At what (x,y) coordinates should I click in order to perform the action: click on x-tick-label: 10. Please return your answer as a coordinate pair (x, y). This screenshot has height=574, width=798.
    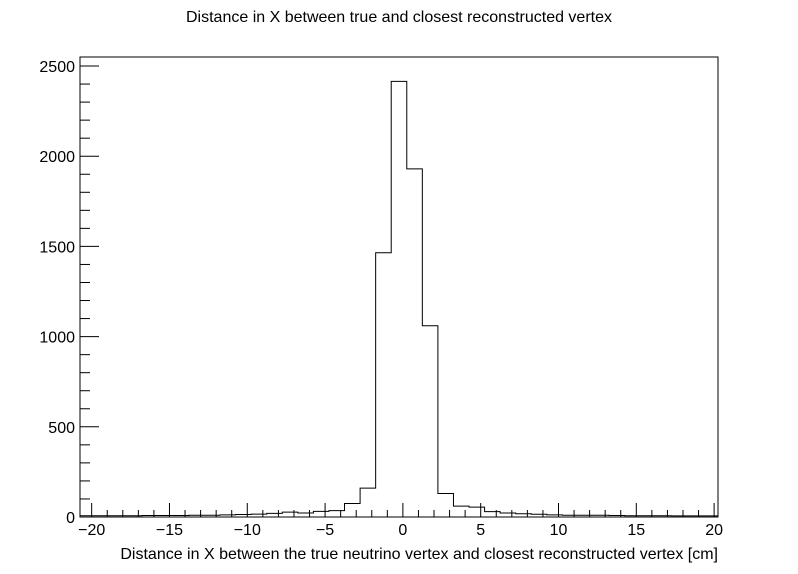
    Looking at the image, I should click on (559, 530).